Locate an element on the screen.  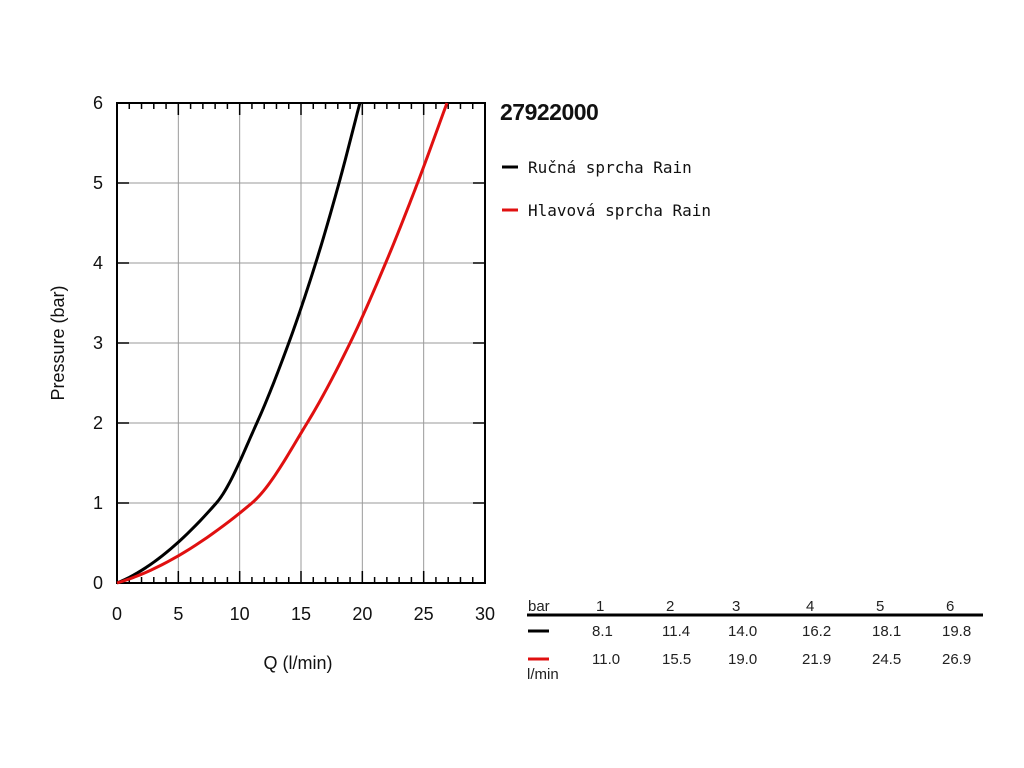
table-cell: 8.1 is located at coordinates (602, 631).